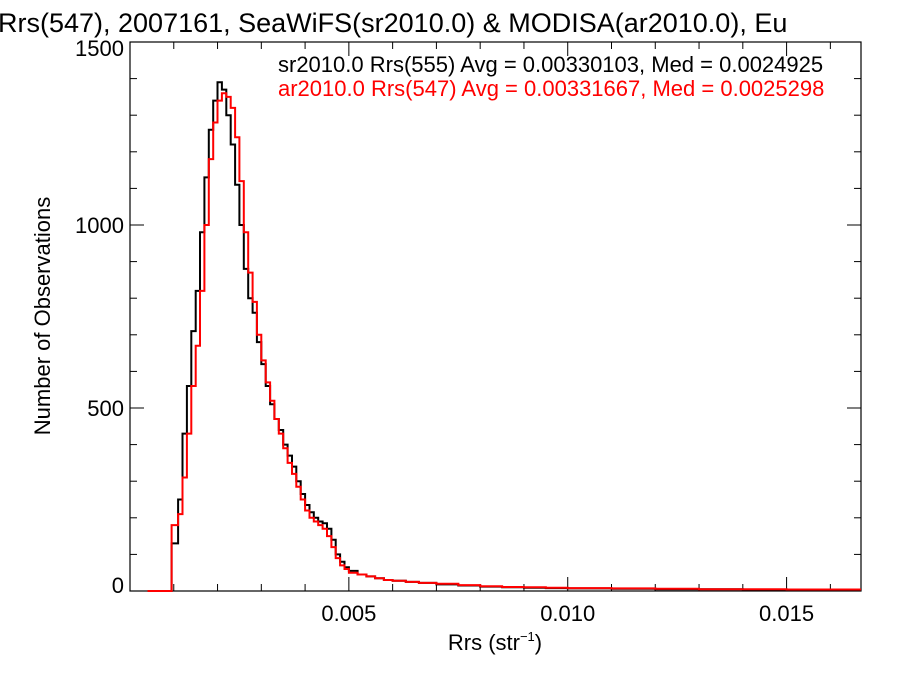 The image size is (900, 675). I want to click on y-tick-label: 500, so click(105, 408).